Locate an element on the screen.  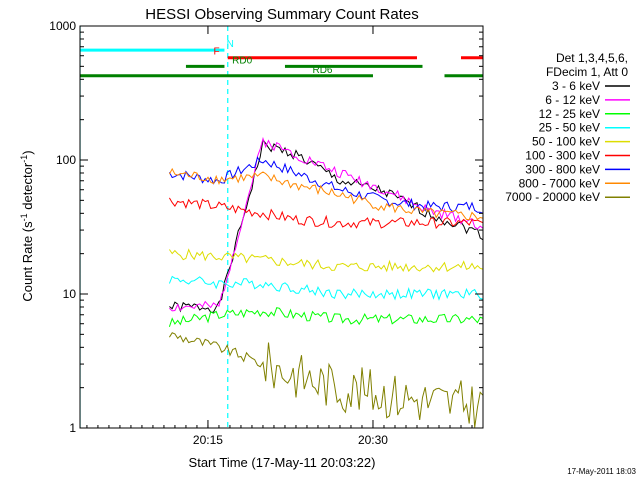
y-axis-label-base: Count Rate (s is located at coordinates (27, 261).